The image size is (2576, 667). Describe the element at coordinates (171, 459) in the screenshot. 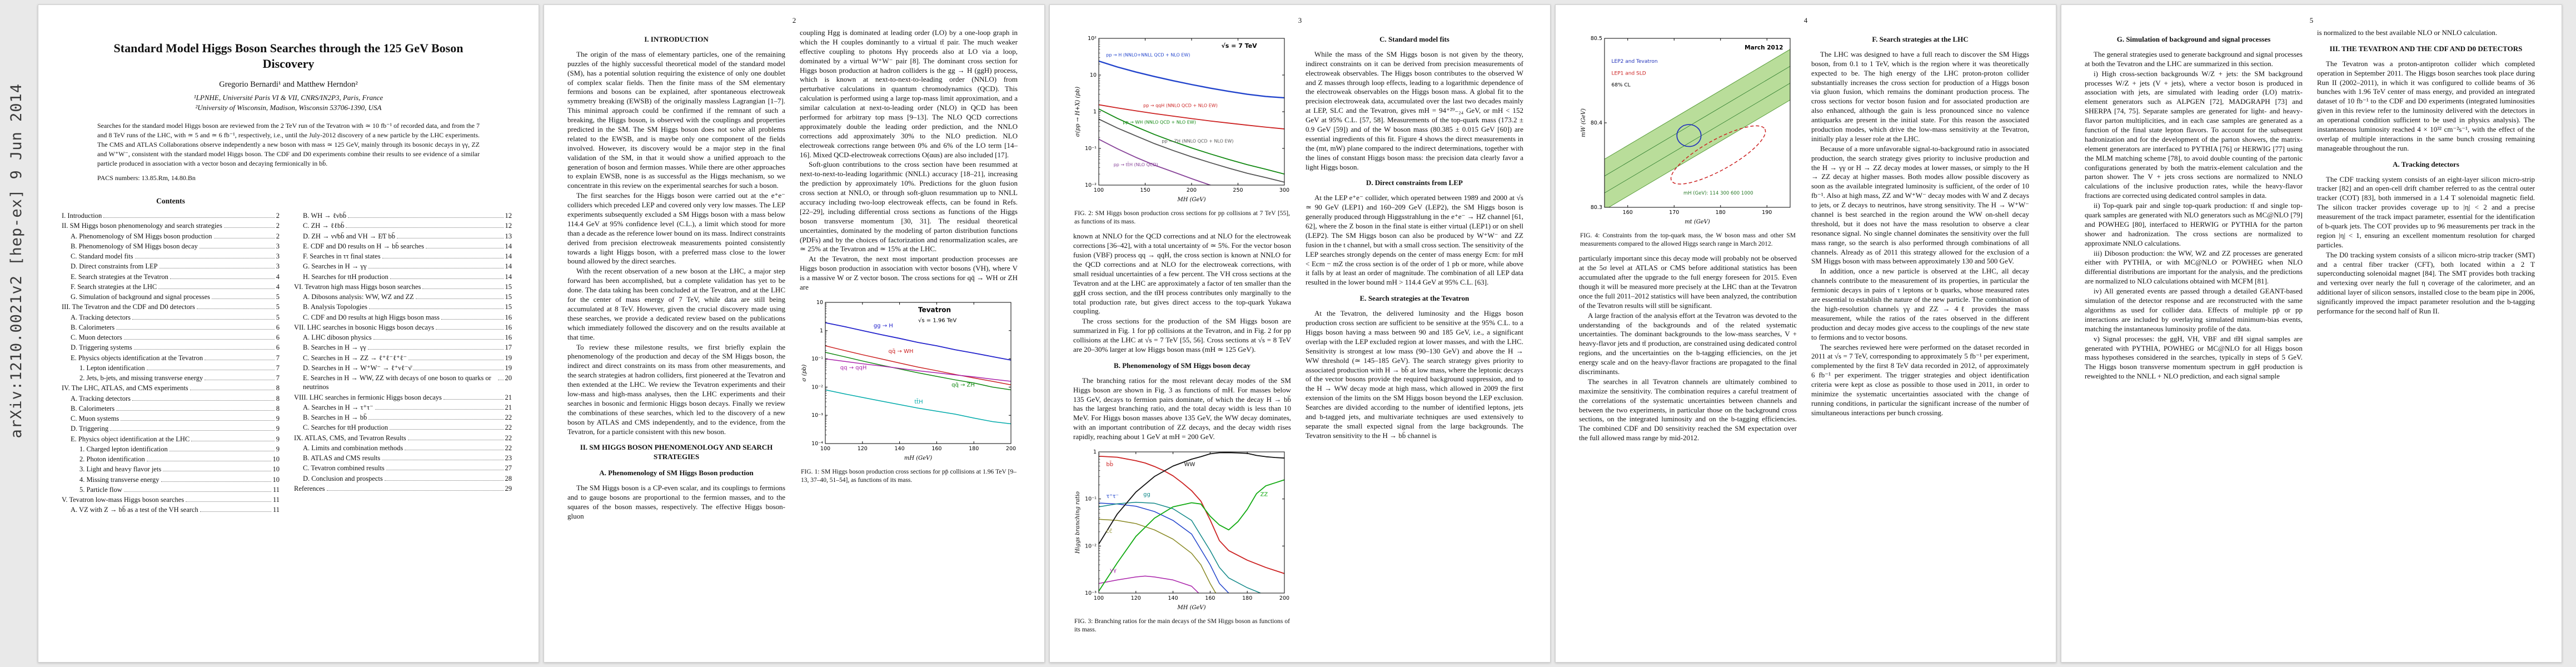

I see `toc-entry: 2. Photon identification 10` at that location.